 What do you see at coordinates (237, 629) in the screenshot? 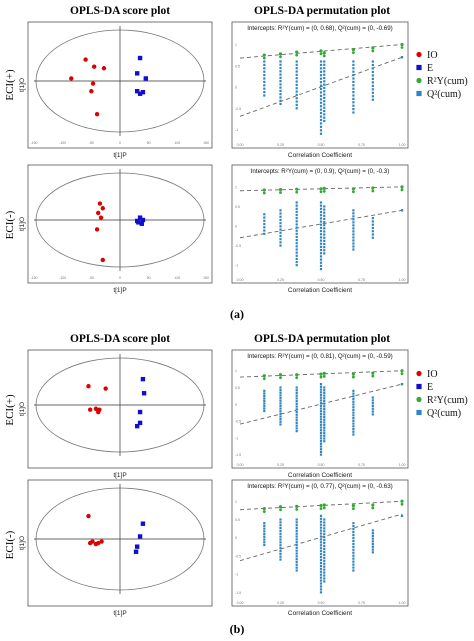
I see `panel-label-b: (b)` at bounding box center [237, 629].